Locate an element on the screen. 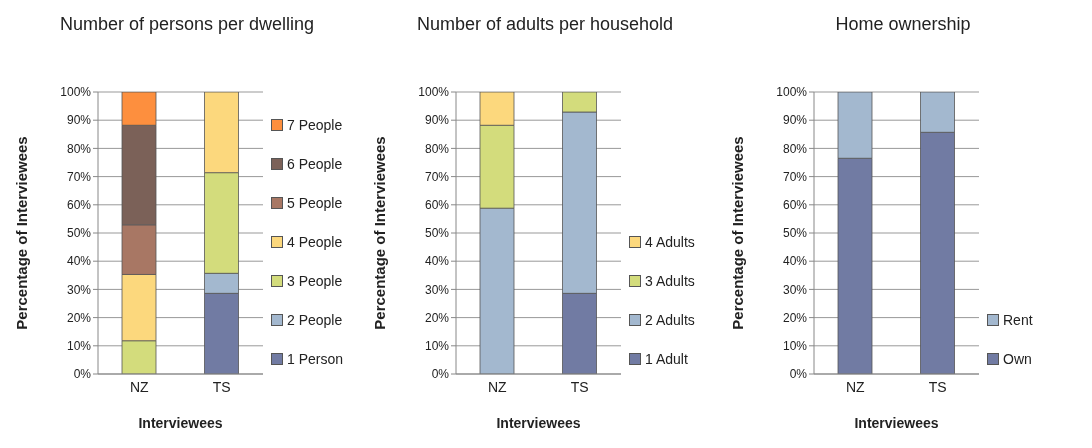 This screenshot has height=448, width=1092. legend-label: 4 Adults is located at coordinates (670, 241).